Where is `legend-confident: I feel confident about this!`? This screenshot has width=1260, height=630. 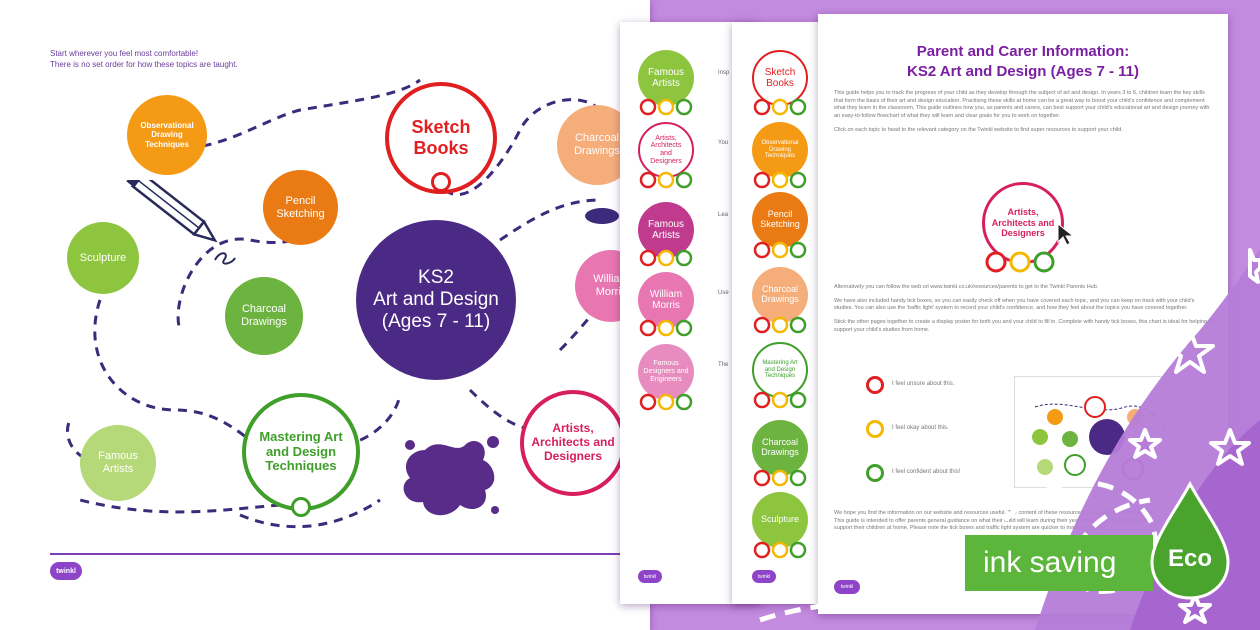 legend-confident: I feel confident about this! is located at coordinates (926, 472).